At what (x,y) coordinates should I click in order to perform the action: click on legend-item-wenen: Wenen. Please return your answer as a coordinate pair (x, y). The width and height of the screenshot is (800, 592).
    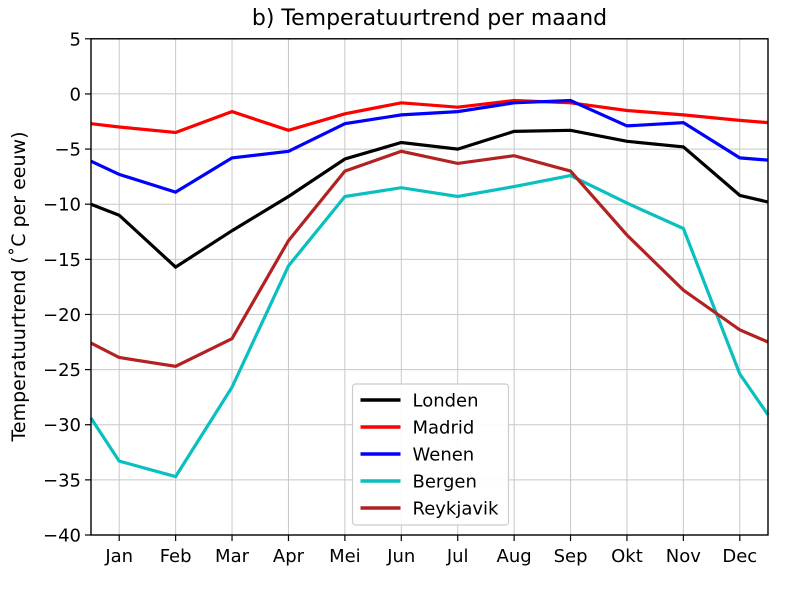
    Looking at the image, I should click on (417, 455).